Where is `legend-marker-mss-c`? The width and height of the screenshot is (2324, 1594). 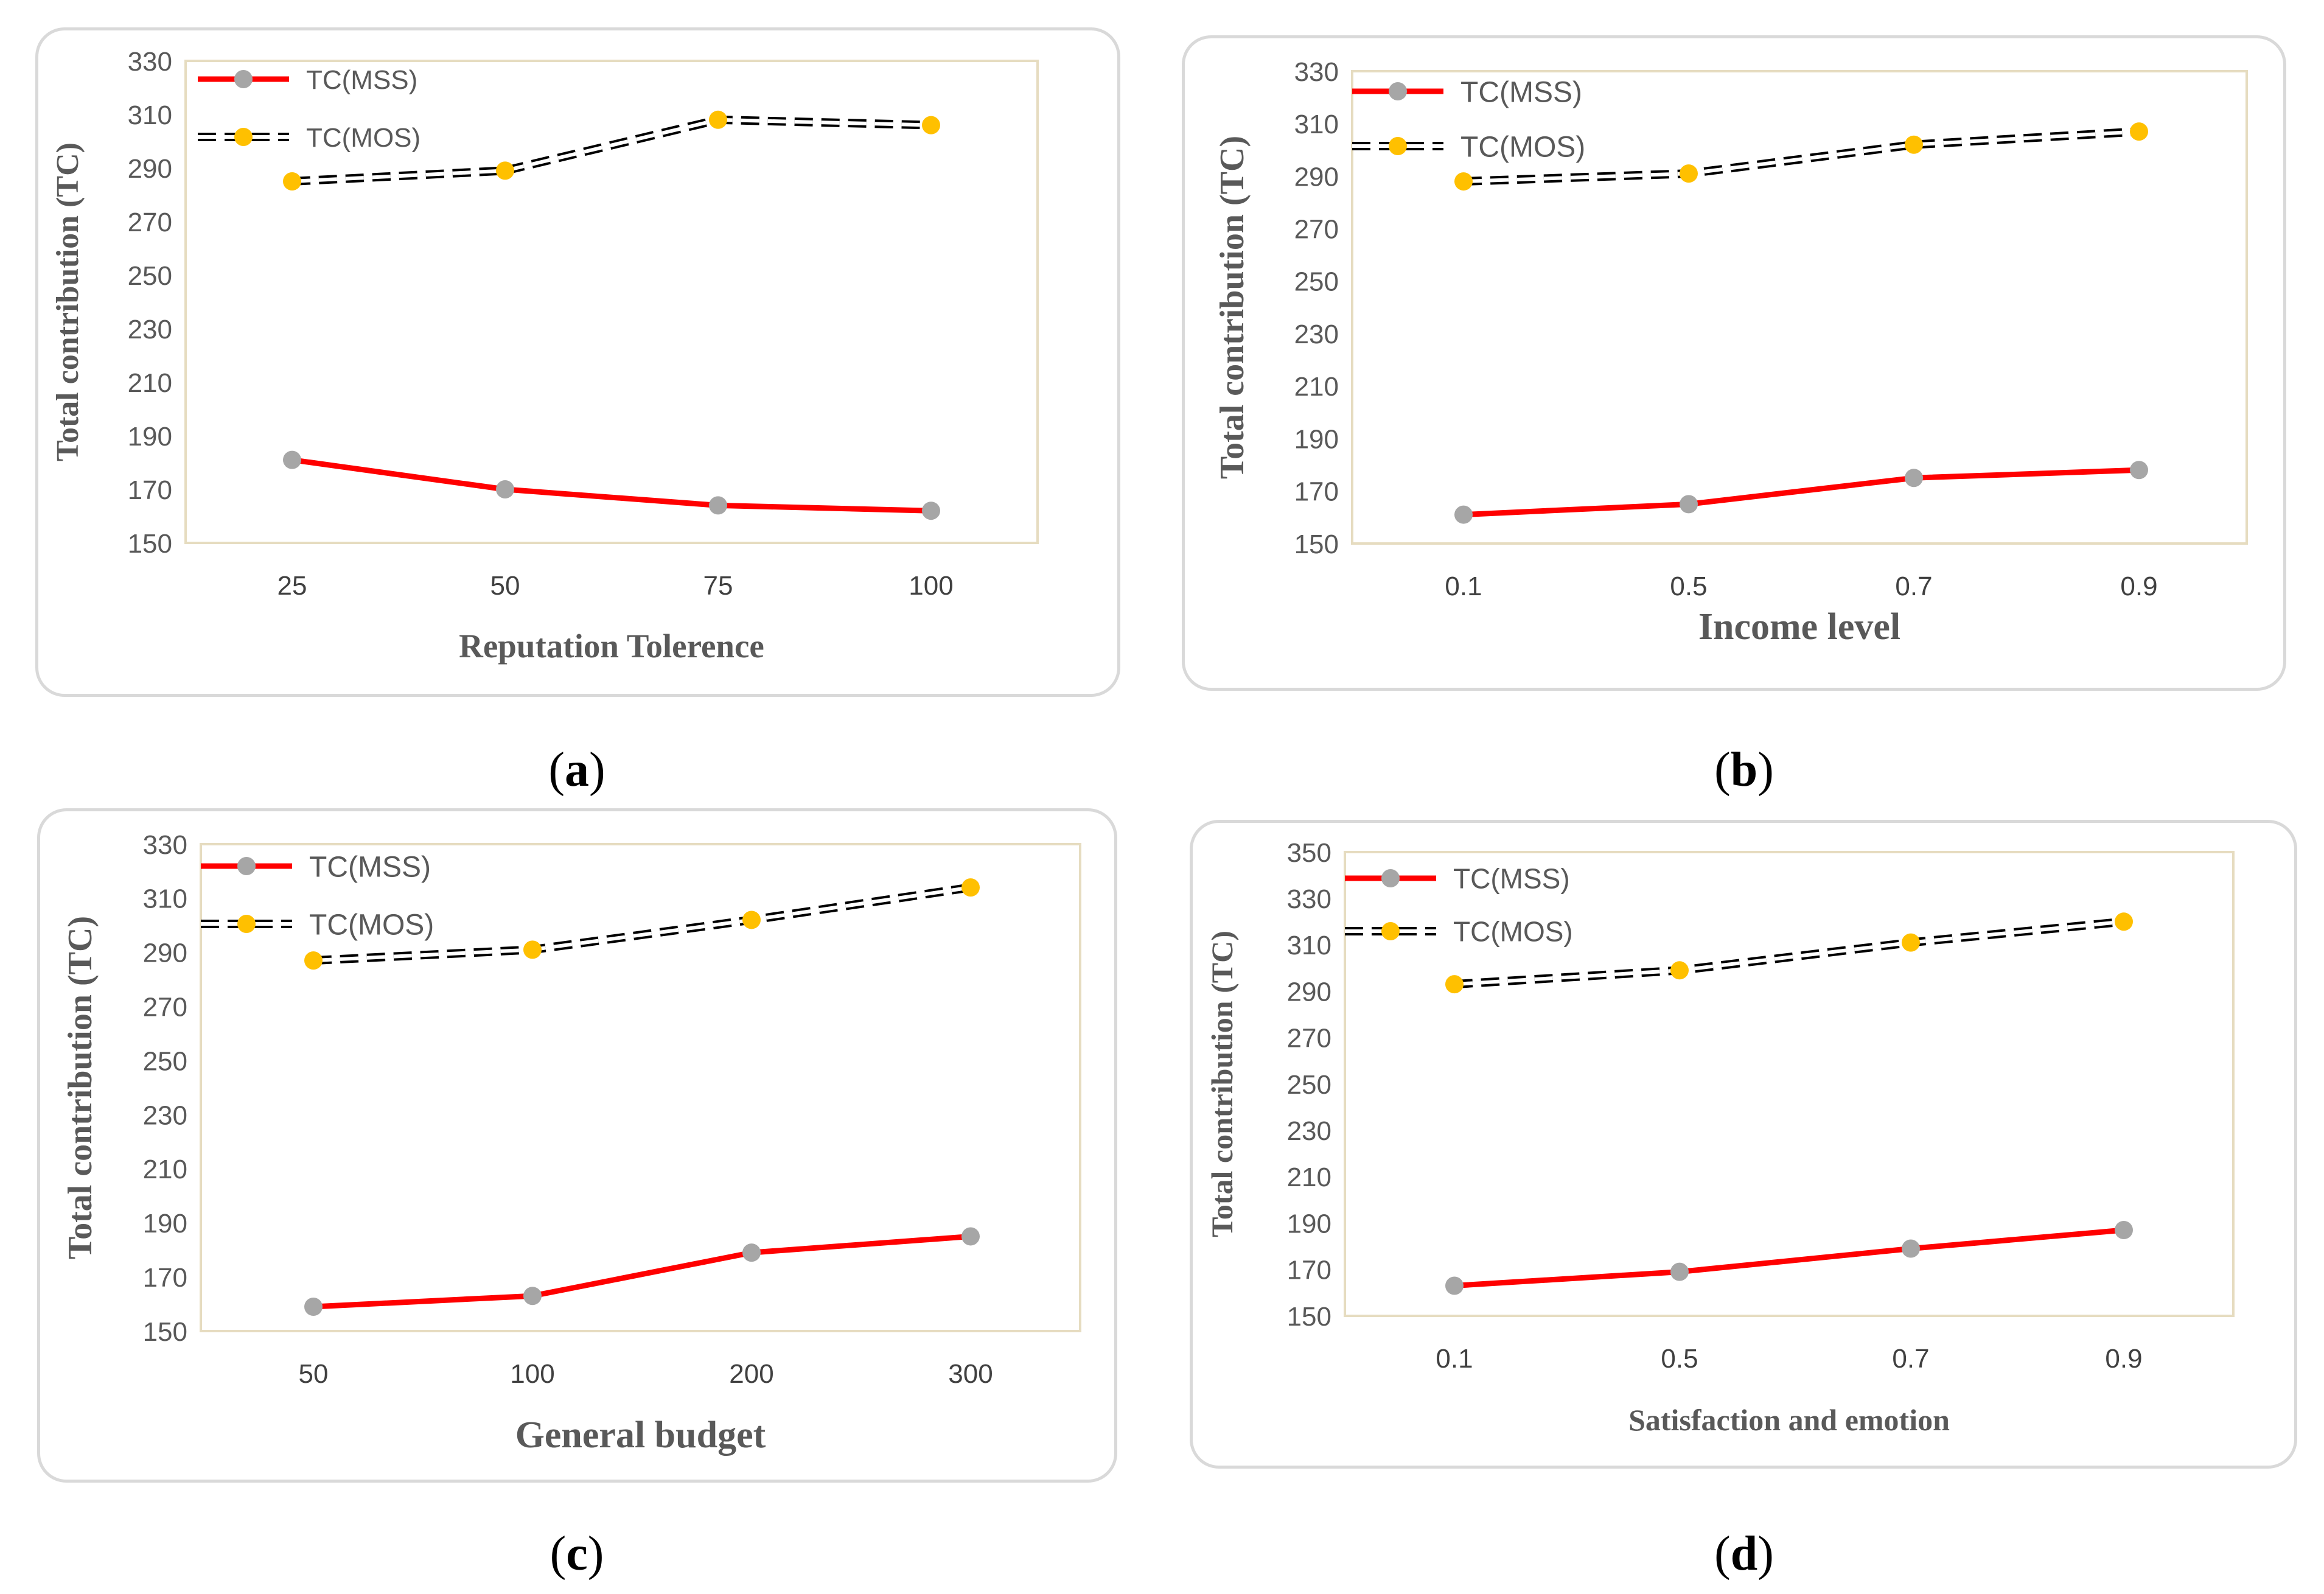
legend-marker-mss-c is located at coordinates (246, 866).